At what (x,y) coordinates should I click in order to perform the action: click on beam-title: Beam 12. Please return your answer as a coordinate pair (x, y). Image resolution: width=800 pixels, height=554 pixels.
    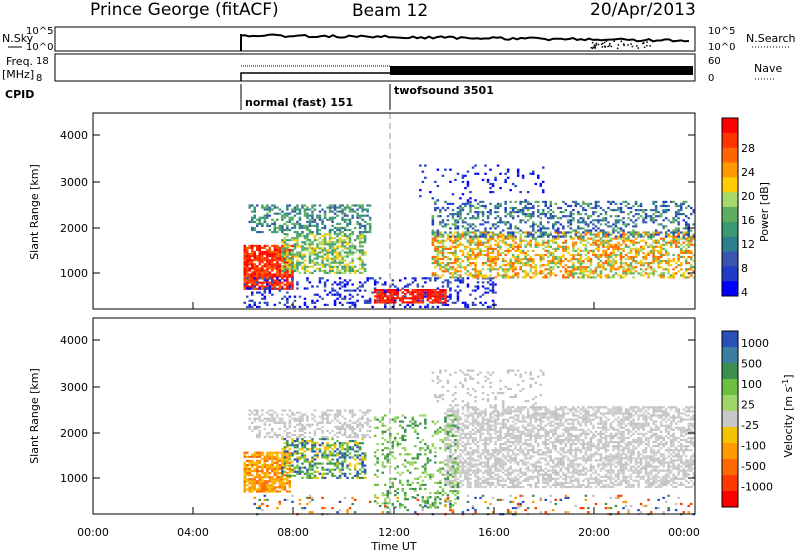
    Looking at the image, I should click on (390, 11).